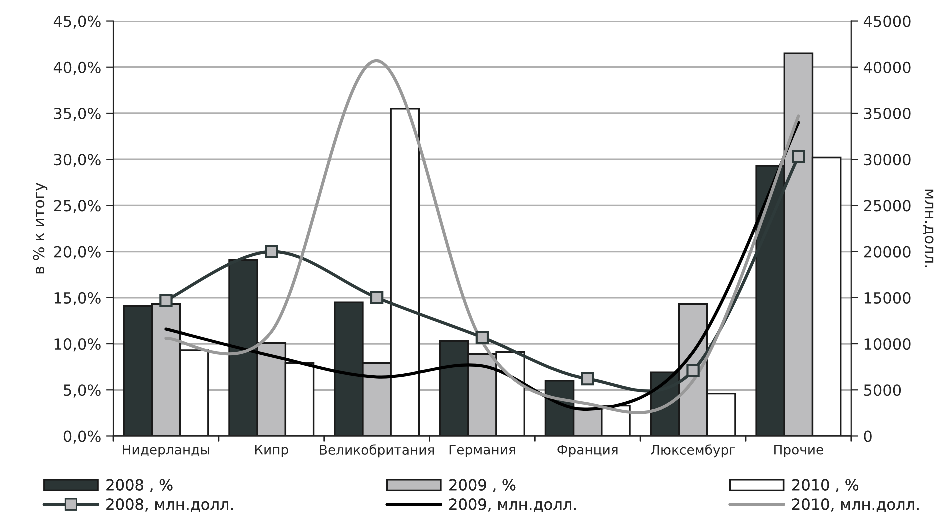 The image size is (946, 532). Describe the element at coordinates (77, 68) in the screenshot. I see `y-tick-label: 40,0%` at that location.